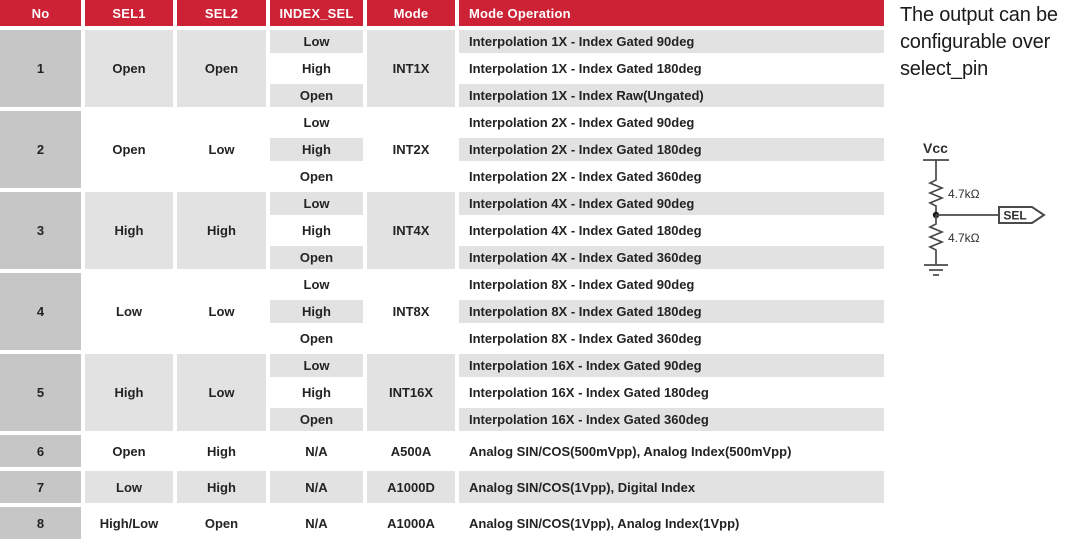  What do you see at coordinates (40, 230) in the screenshot?
I see `no-cell: 3` at bounding box center [40, 230].